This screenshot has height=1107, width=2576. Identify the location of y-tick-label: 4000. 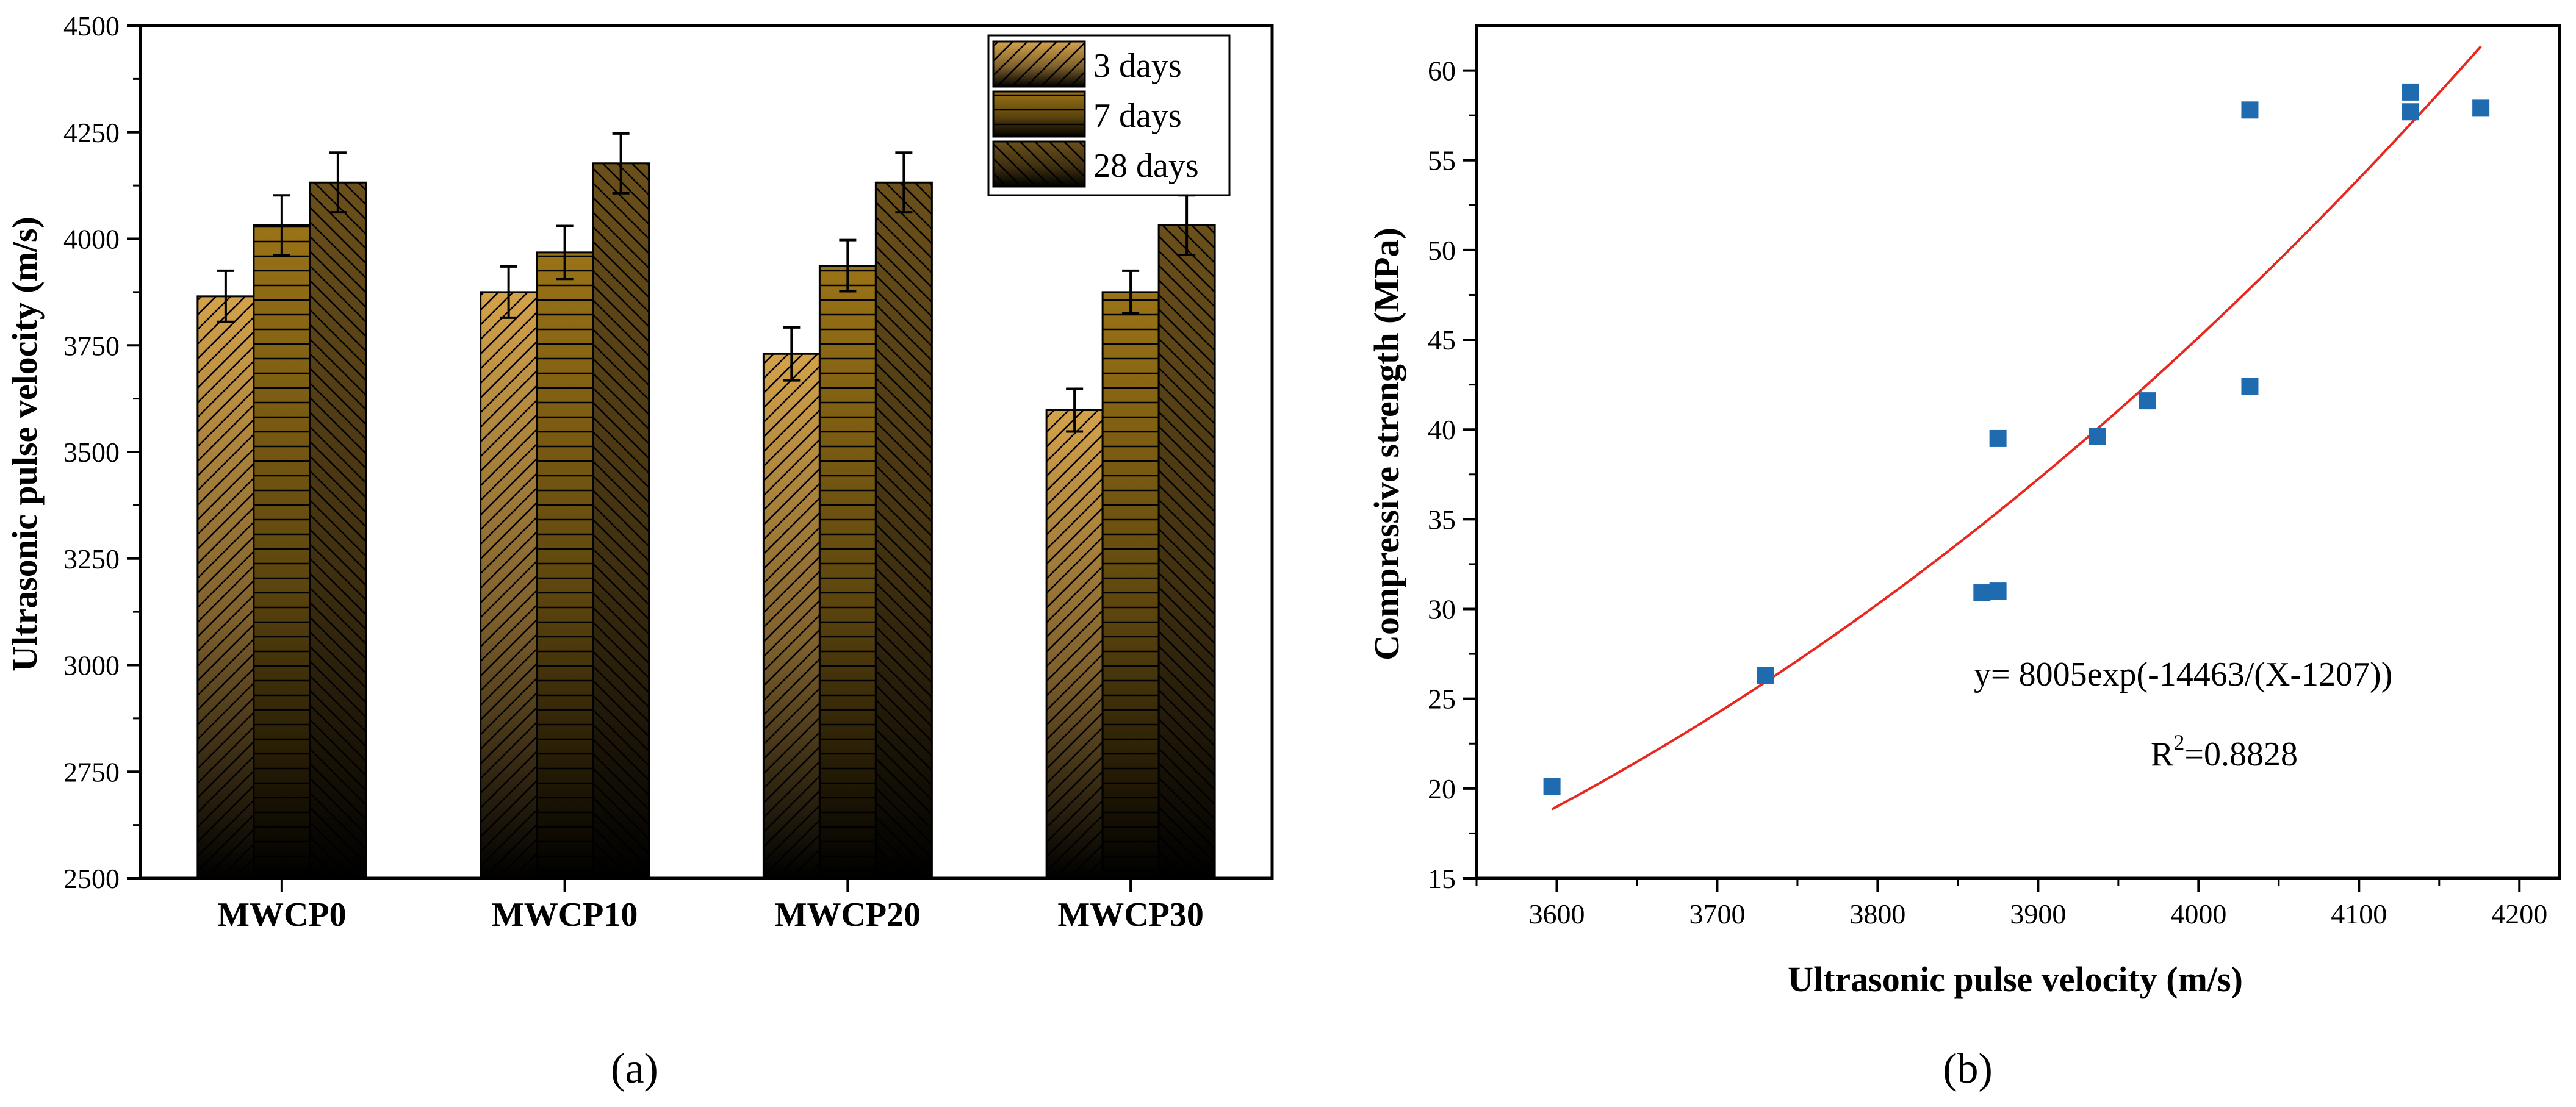
(91, 239).